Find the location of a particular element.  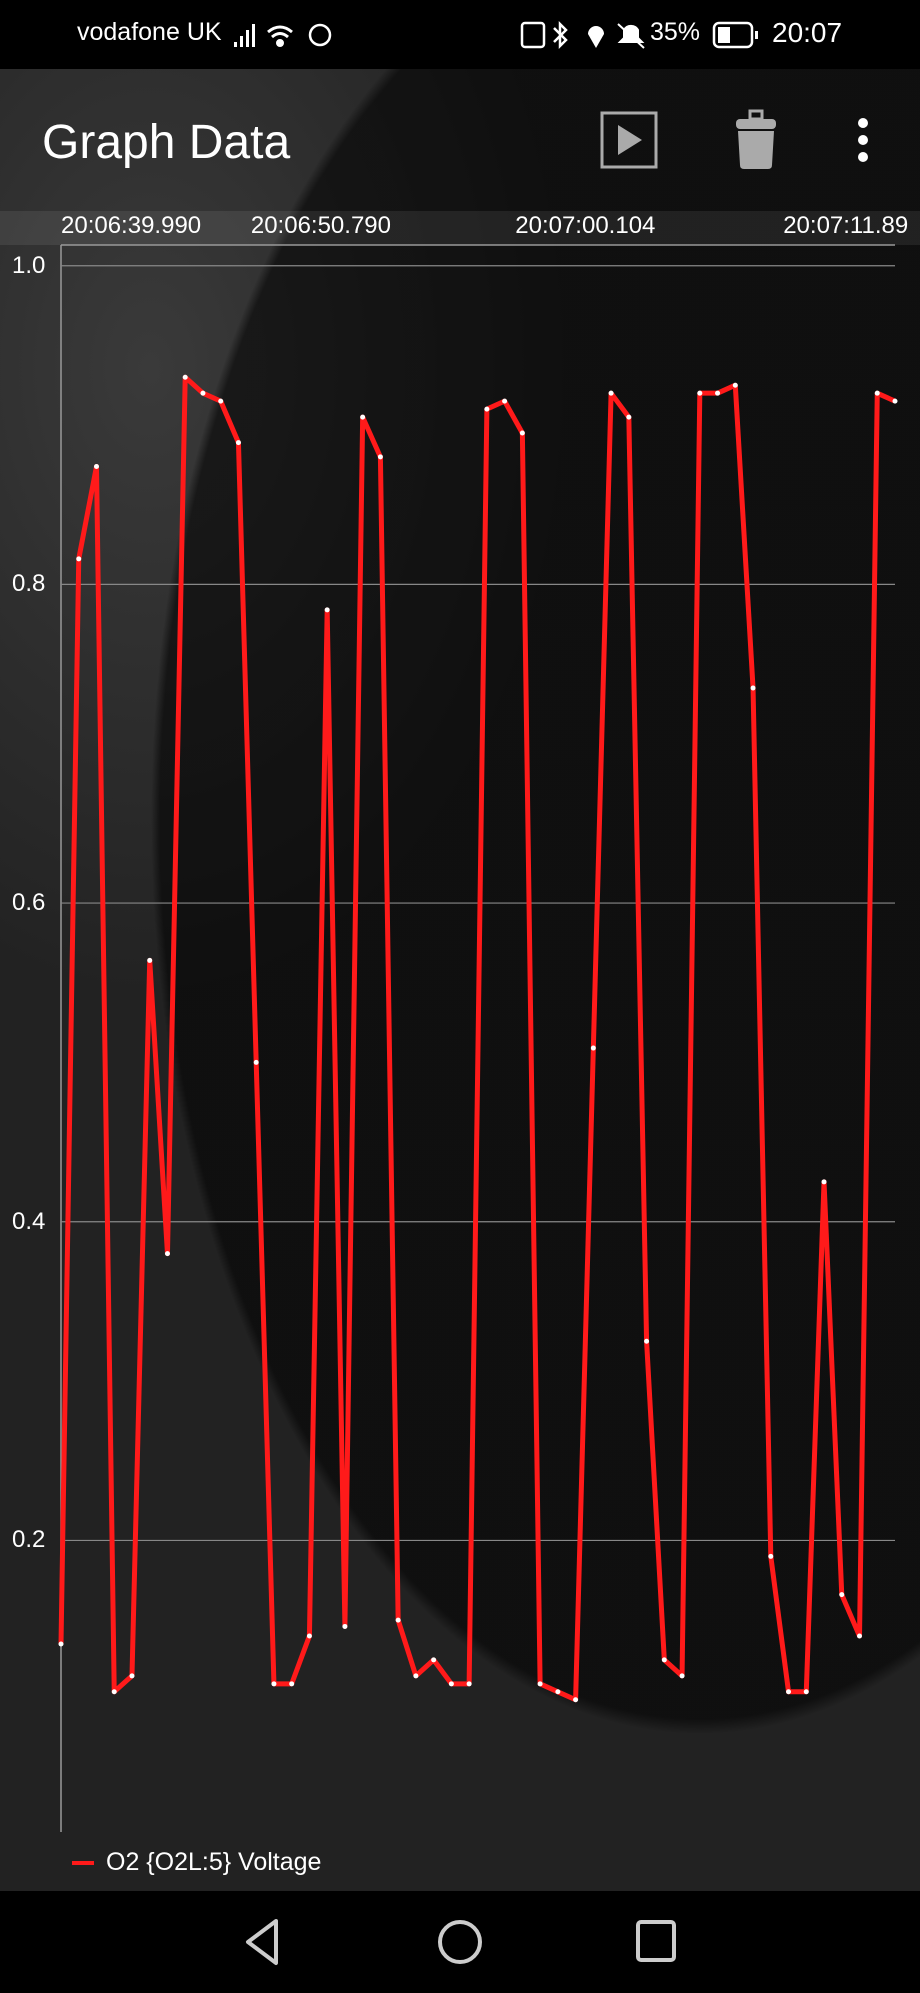

y-tick-label: 0.6 is located at coordinates (29, 903).